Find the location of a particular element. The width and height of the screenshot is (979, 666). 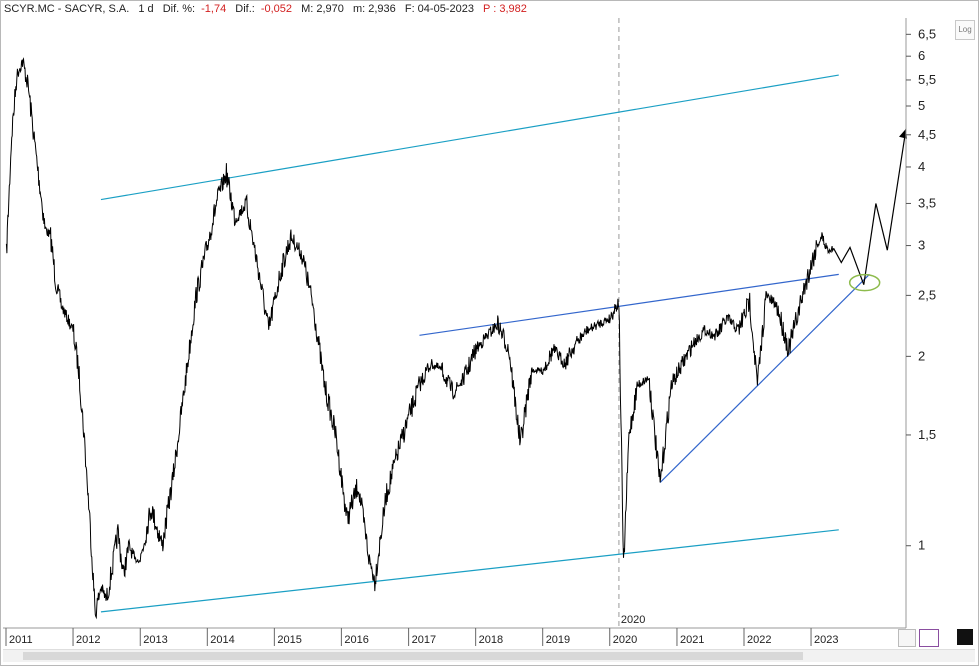

x-tick-label: 2015 is located at coordinates (289, 640).